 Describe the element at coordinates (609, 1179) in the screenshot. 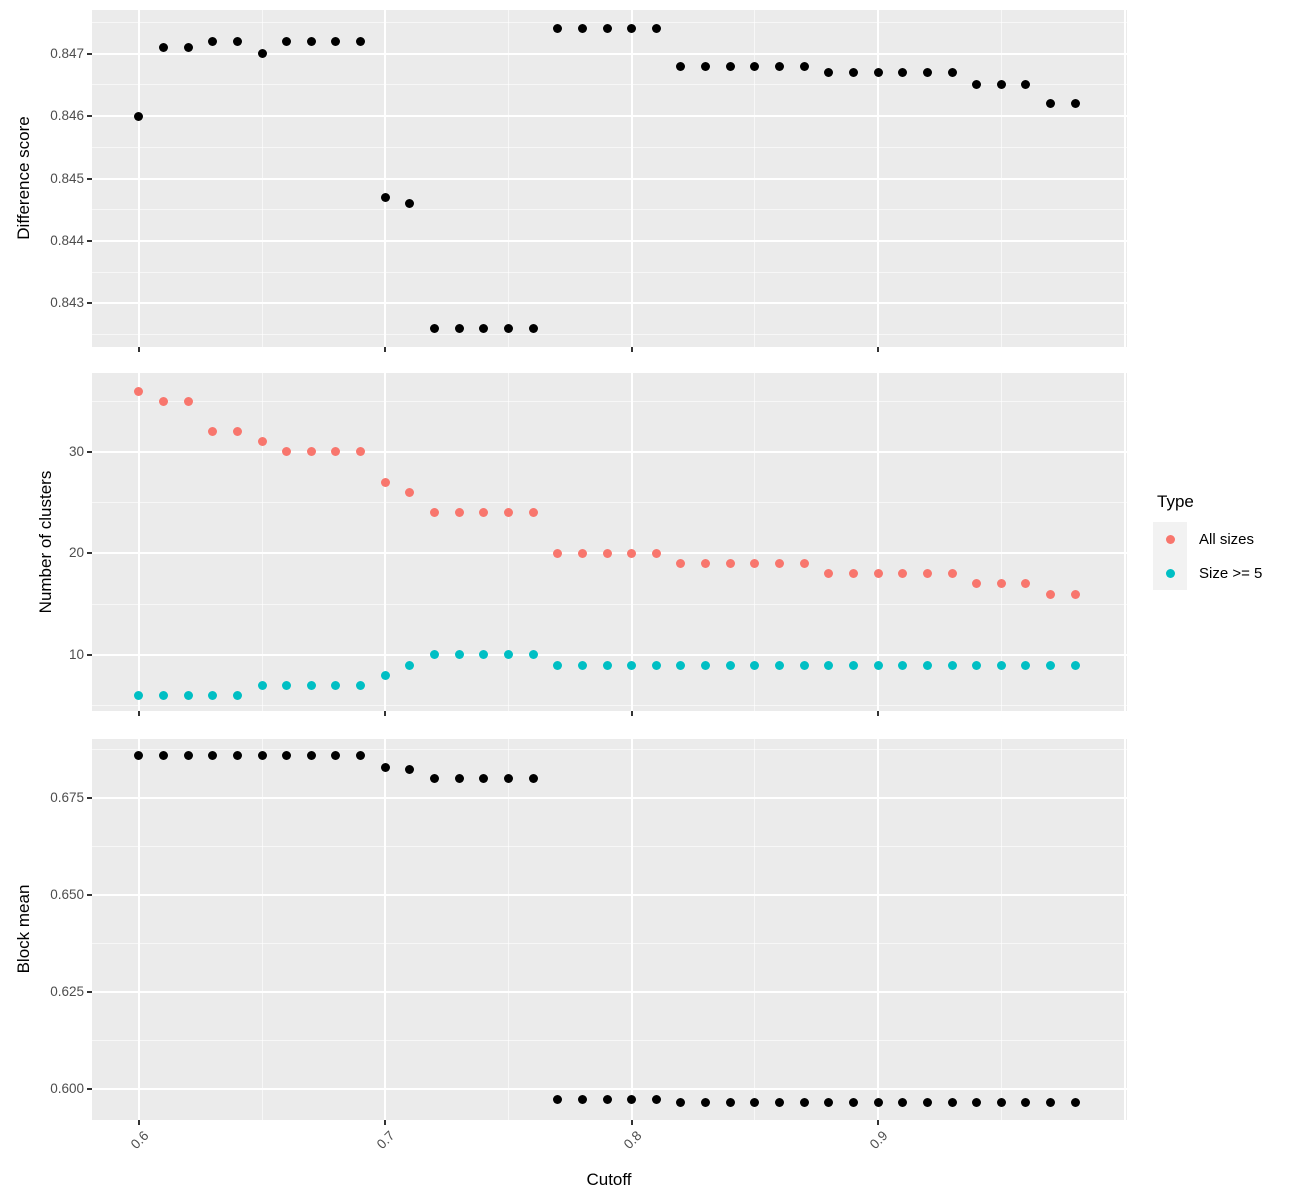

I see `x-axis-title: Cutoff` at that location.